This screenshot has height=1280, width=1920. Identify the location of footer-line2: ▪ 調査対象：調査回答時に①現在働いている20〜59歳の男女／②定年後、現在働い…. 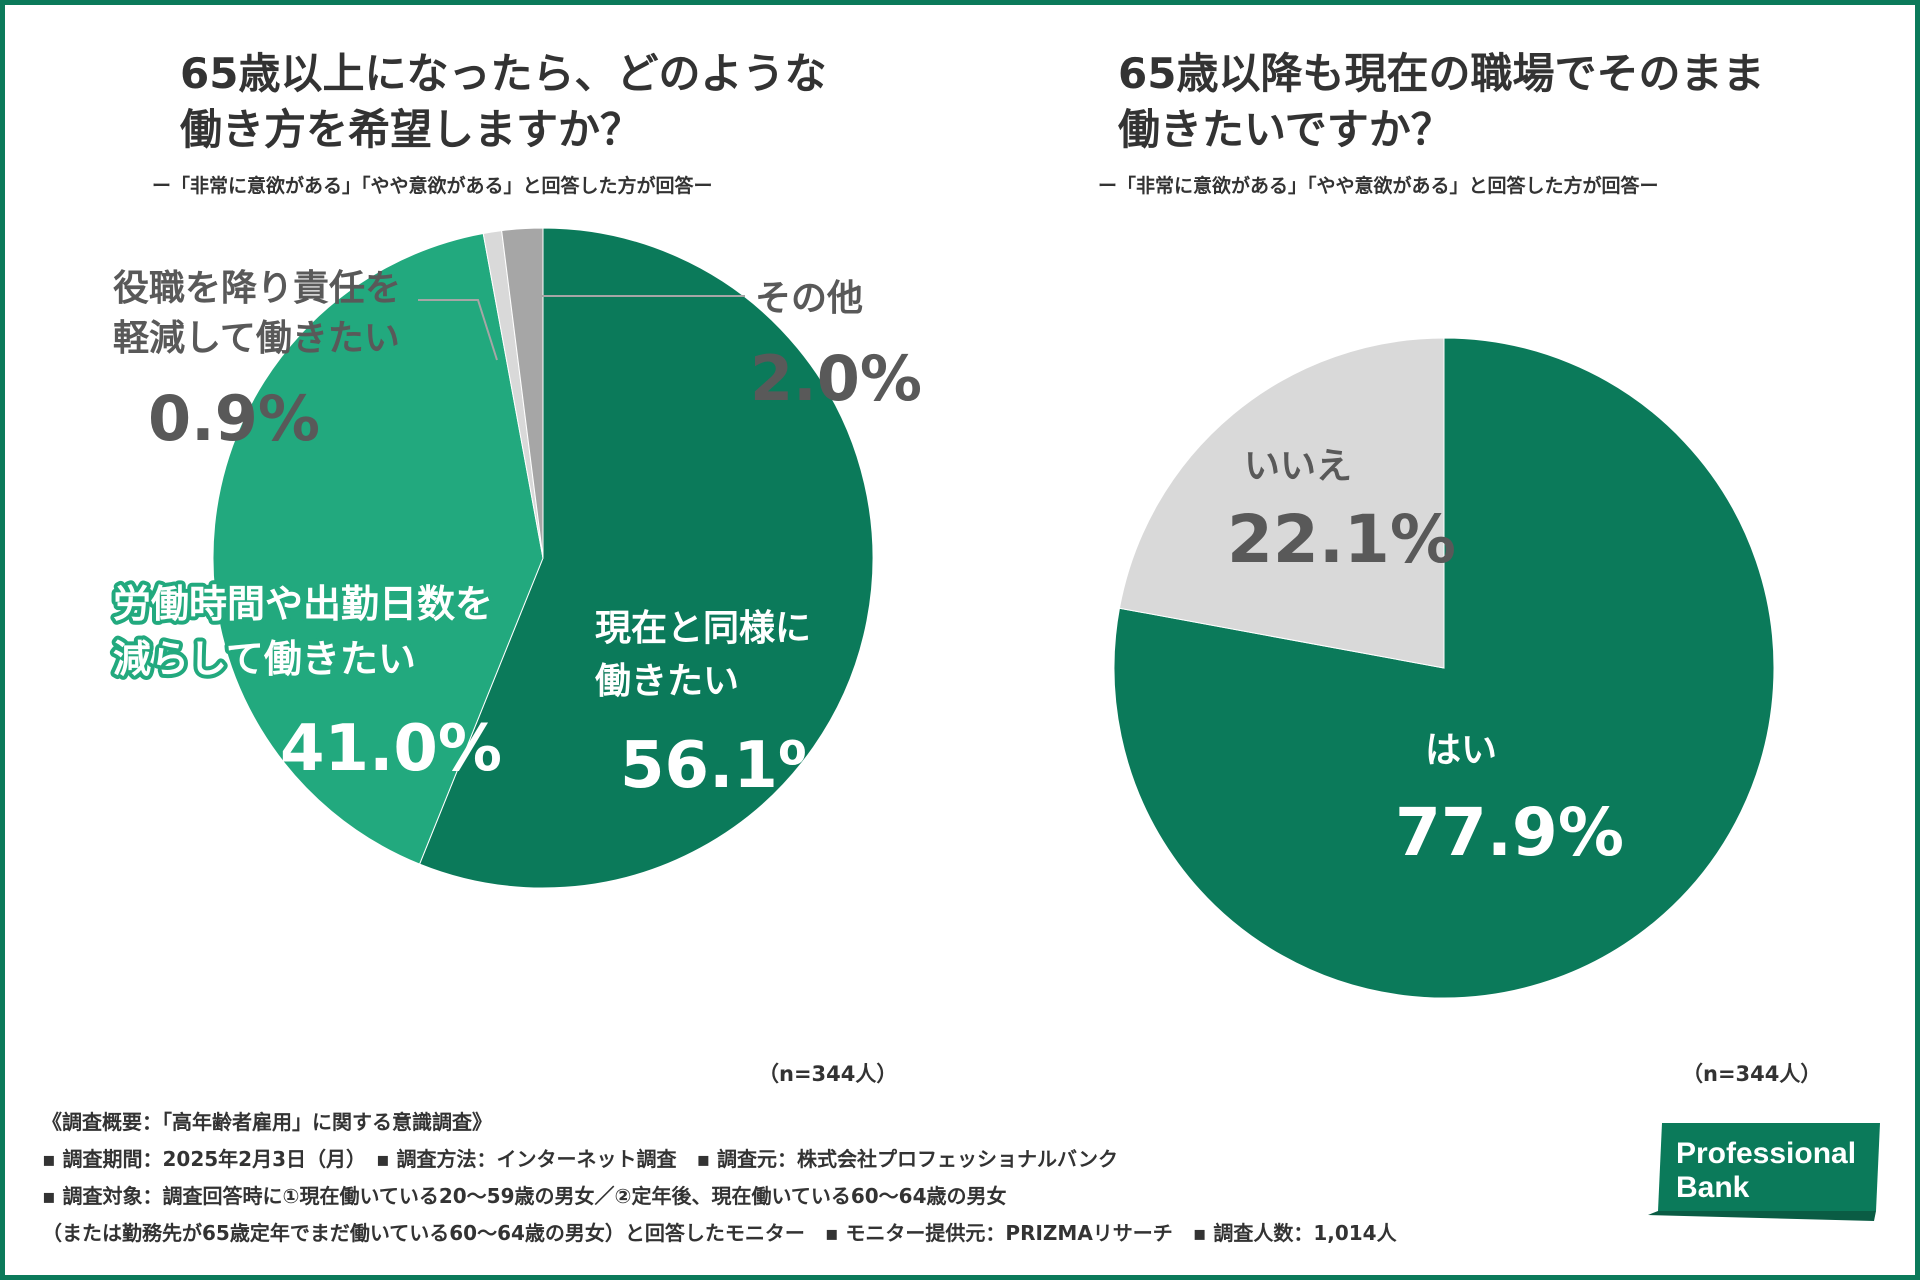
(524, 1196).